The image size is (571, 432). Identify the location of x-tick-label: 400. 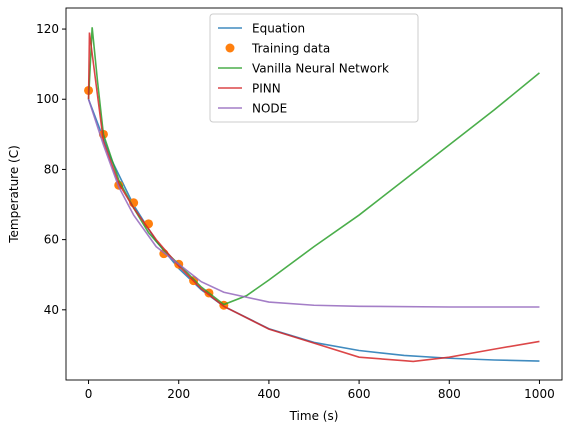
(268, 394).